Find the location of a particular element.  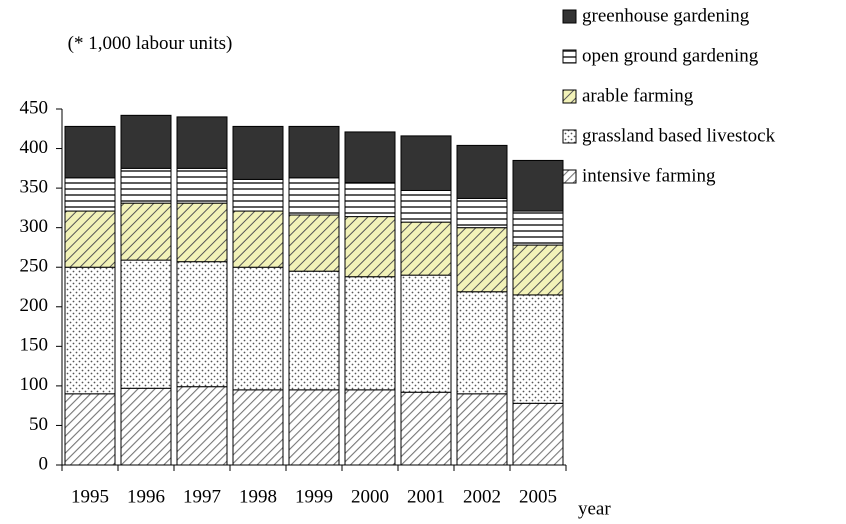

x-tick-label: 2000 is located at coordinates (370, 496).